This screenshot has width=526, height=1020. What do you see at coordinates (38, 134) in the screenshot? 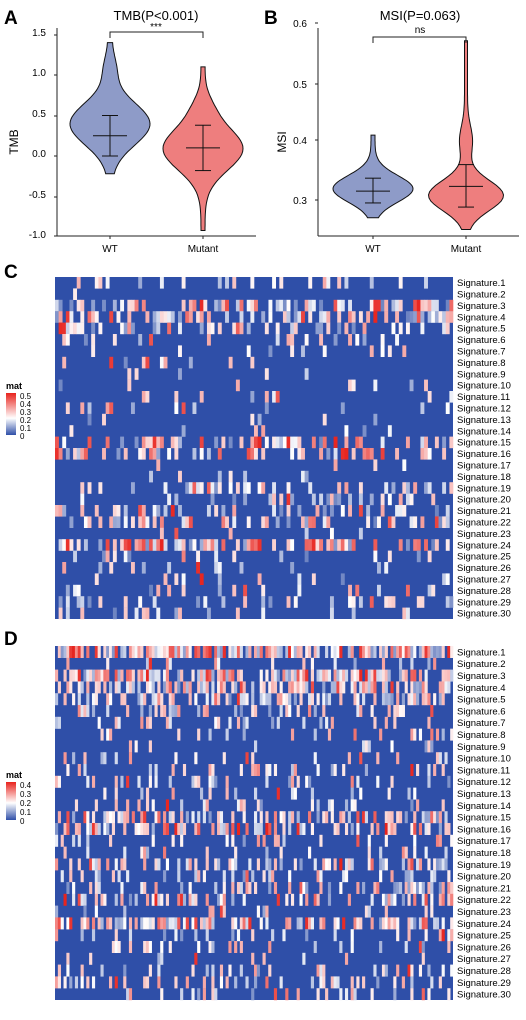
I see `panel-a-yticks: 1.5 1.0 0.5 0.0 -0.5 -1.0` at bounding box center [38, 134].